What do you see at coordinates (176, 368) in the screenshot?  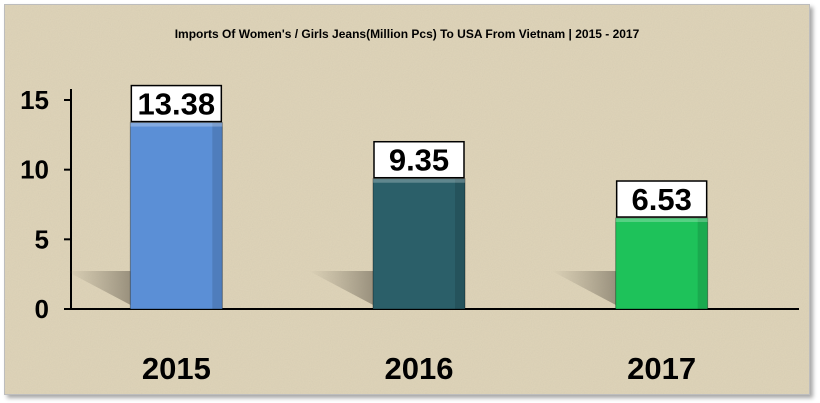 I see `x-tick-label: 2015` at bounding box center [176, 368].